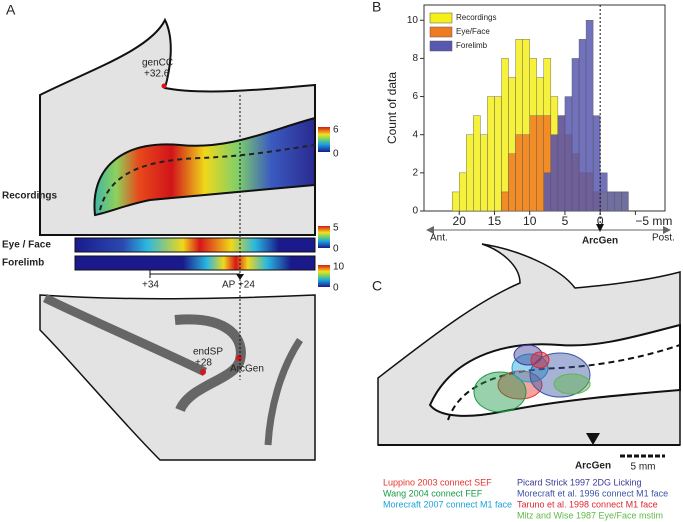  I want to click on legend-entry: Morecraft 2007 connect M1 face, so click(447, 504).